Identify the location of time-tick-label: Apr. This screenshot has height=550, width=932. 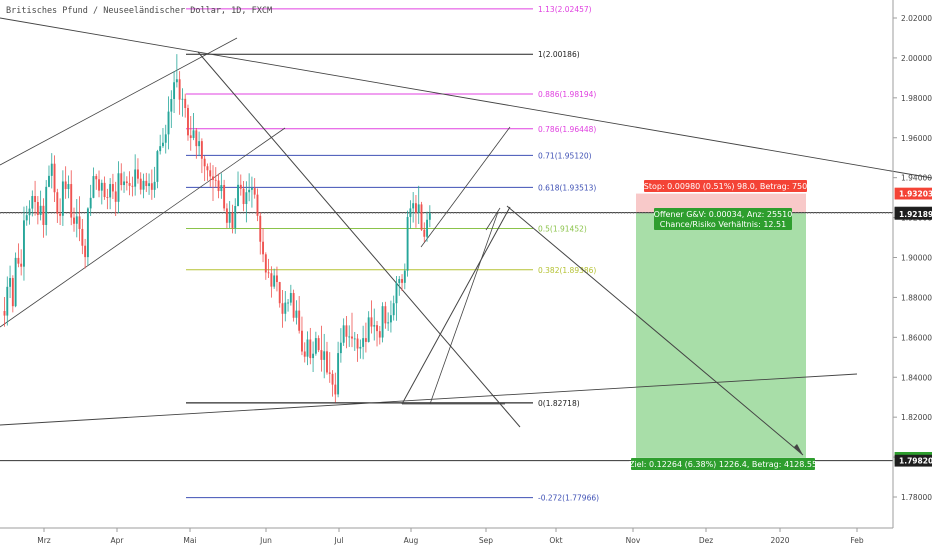
(118, 540).